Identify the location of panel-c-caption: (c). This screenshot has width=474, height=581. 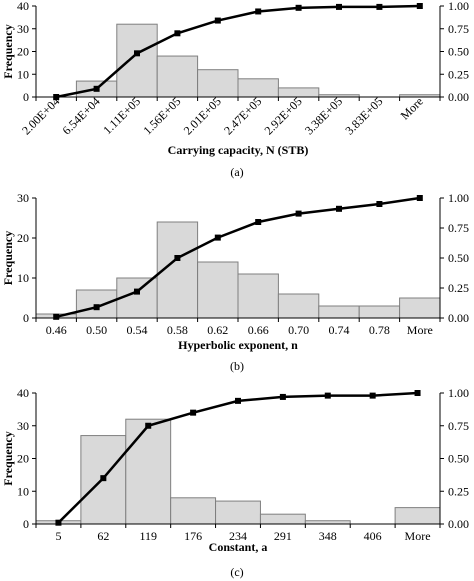
(236, 572).